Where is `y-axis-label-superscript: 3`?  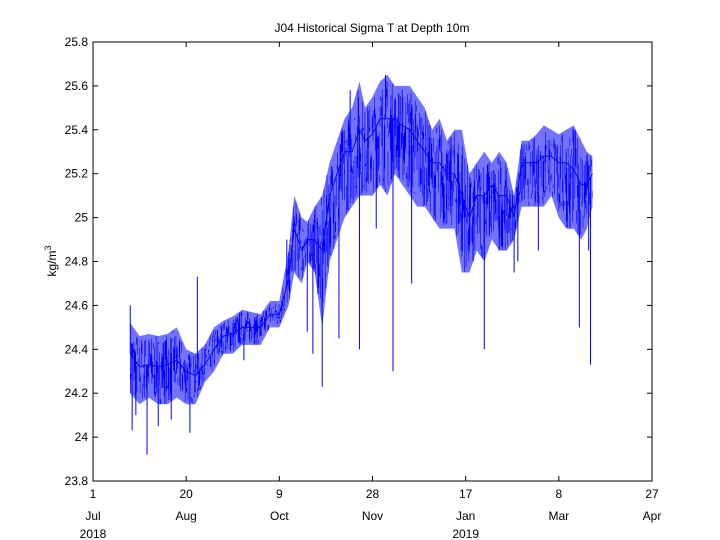
y-axis-label-superscript: 3 is located at coordinates (48, 247).